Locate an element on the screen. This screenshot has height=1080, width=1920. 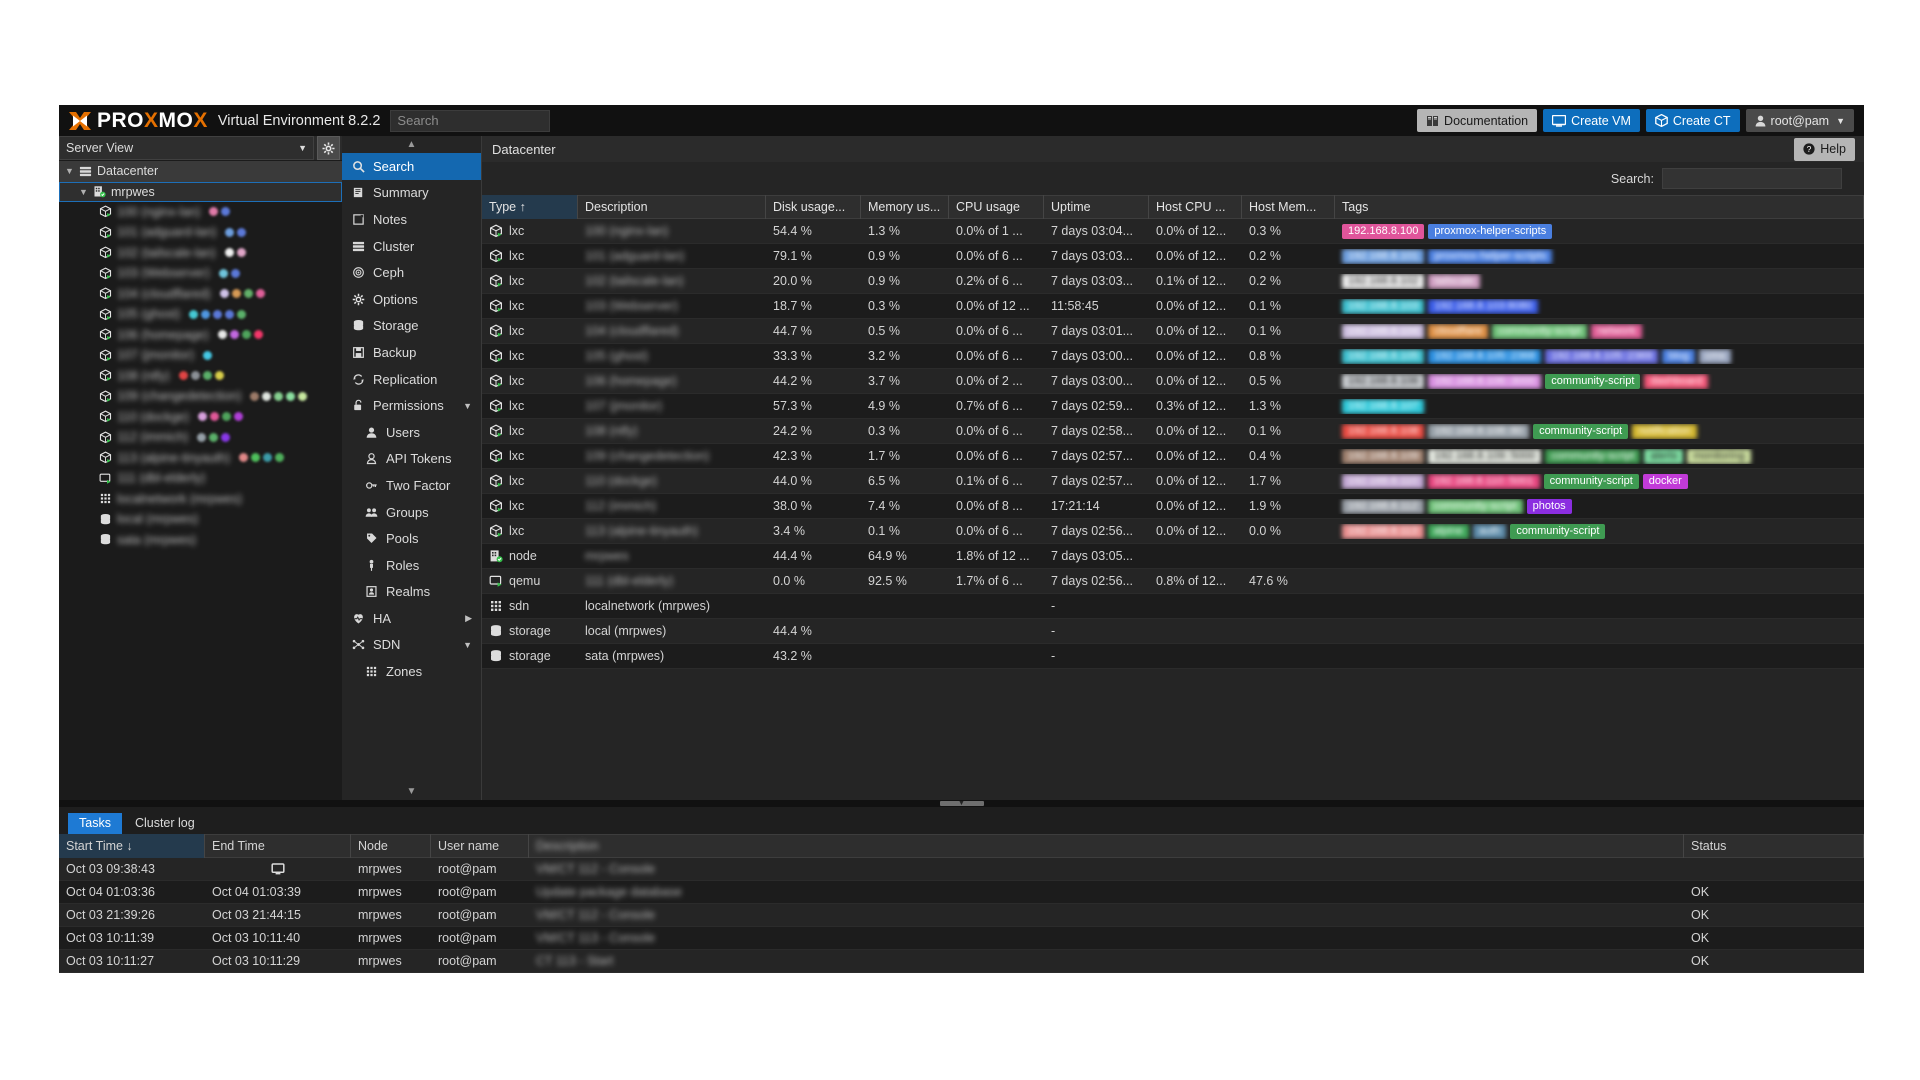
global-search-input: Search is located at coordinates (470, 120).